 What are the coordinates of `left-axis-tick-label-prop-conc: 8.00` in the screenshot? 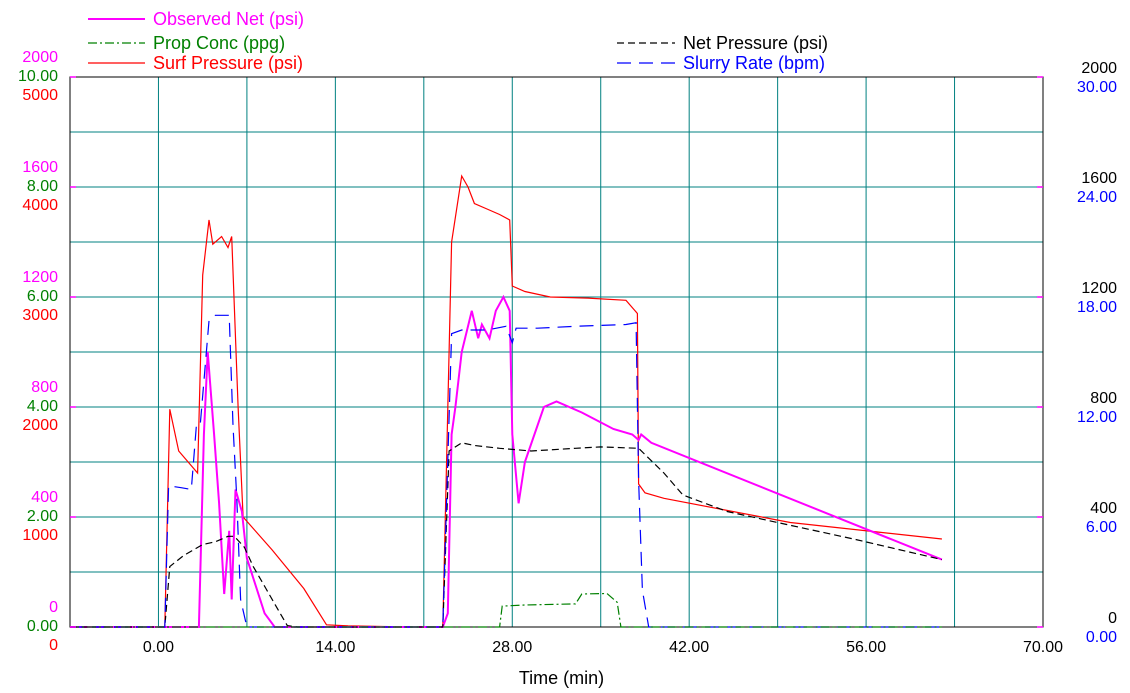 It's located at (42, 186).